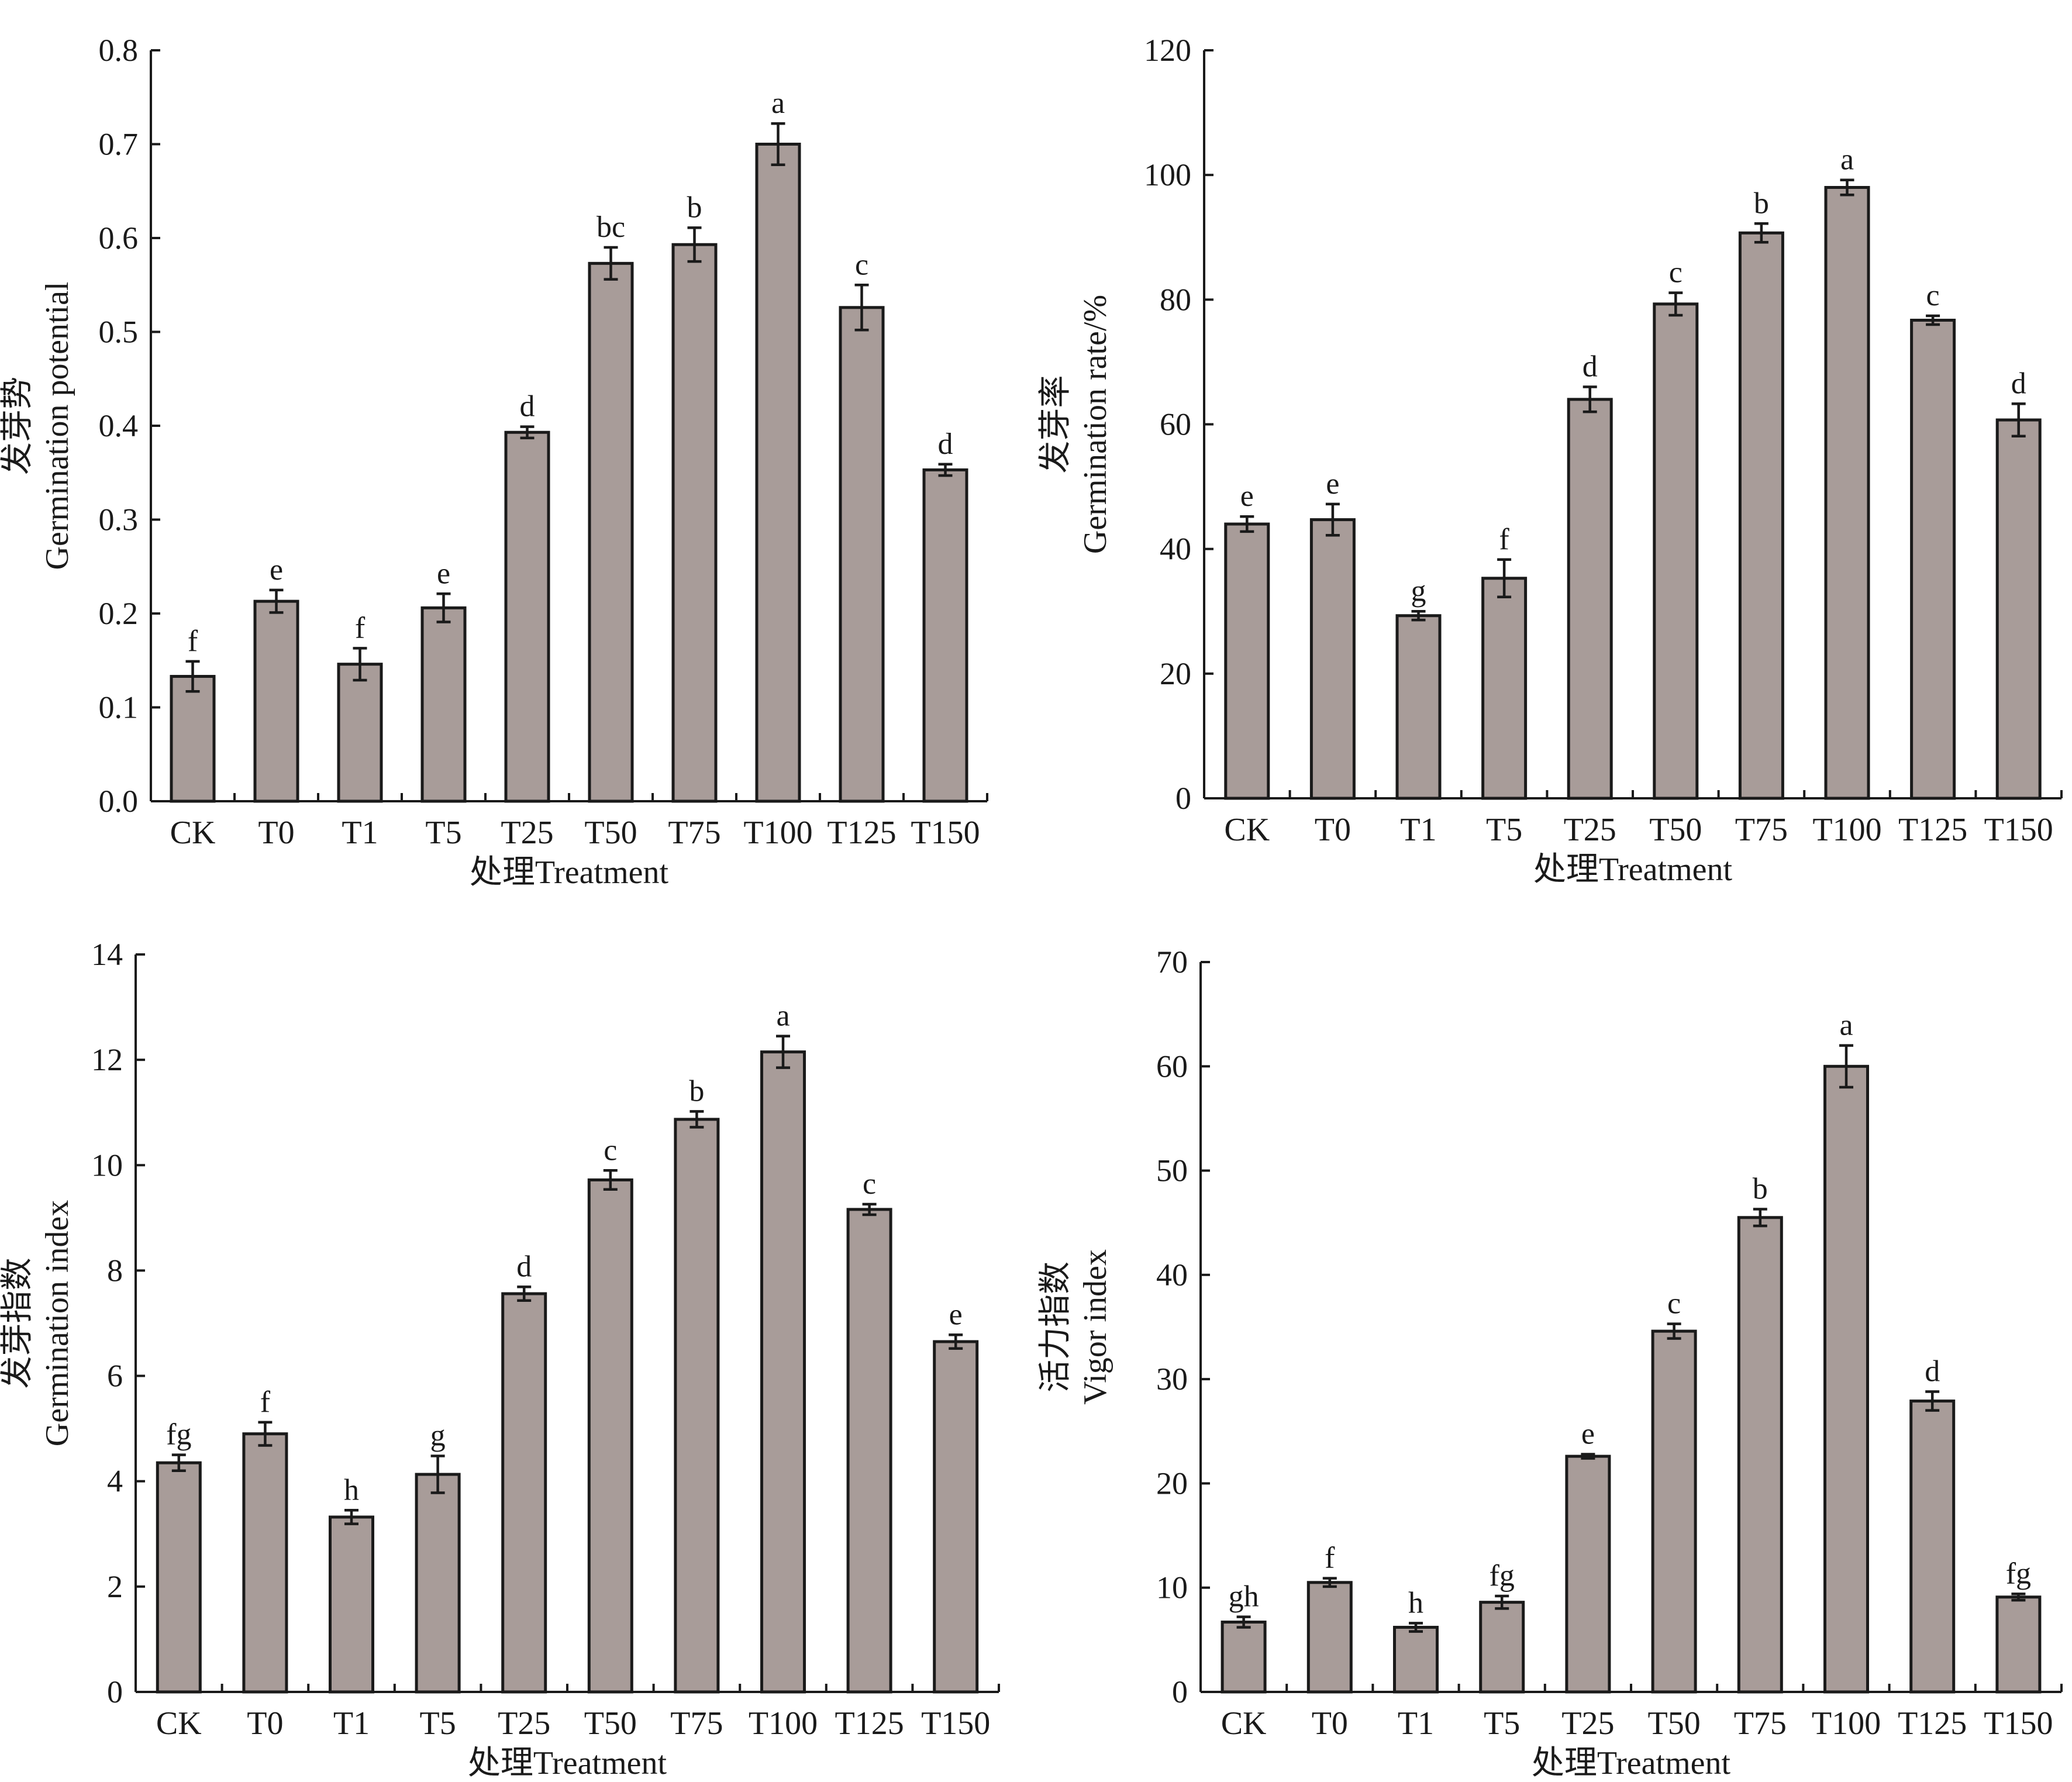 The height and width of the screenshot is (1782, 2072). What do you see at coordinates (1172, 1483) in the screenshot?
I see `y-tick-label: 20` at bounding box center [1172, 1483].